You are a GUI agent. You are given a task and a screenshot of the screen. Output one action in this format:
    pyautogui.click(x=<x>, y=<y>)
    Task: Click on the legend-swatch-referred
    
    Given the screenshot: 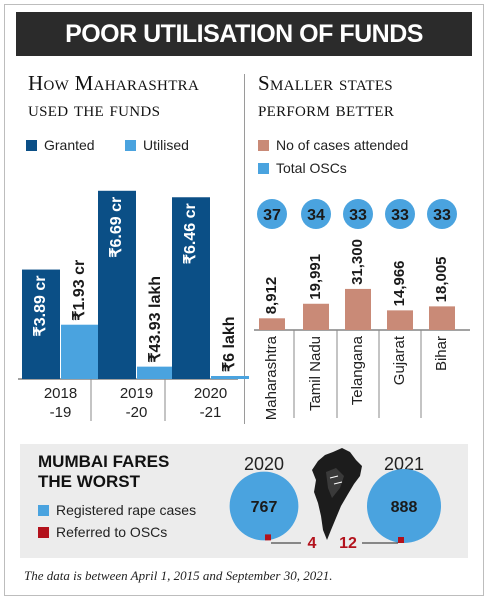 What is the action you would take?
    pyautogui.click(x=43, y=532)
    